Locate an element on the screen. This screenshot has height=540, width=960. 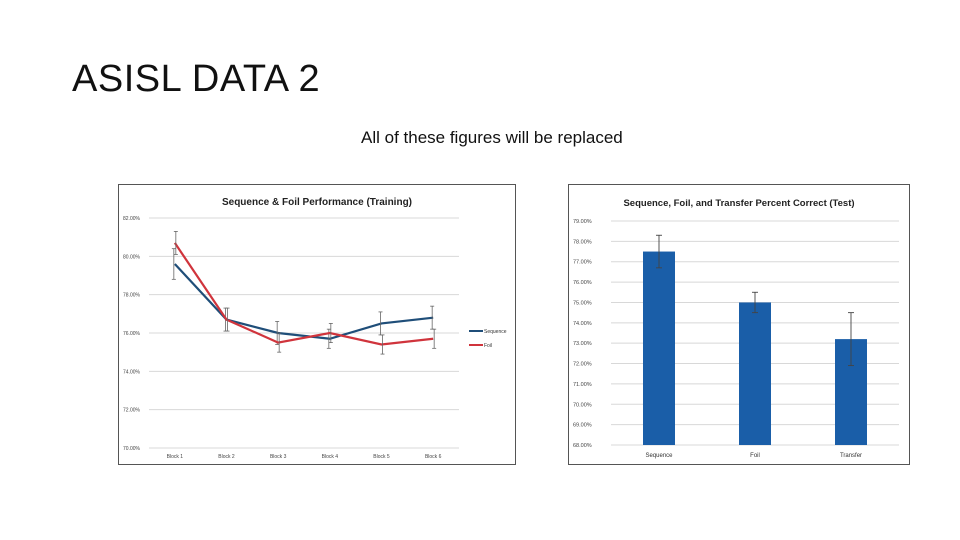
chart-title: Sequence & Foil Performance (Training) is located at coordinates (317, 202).